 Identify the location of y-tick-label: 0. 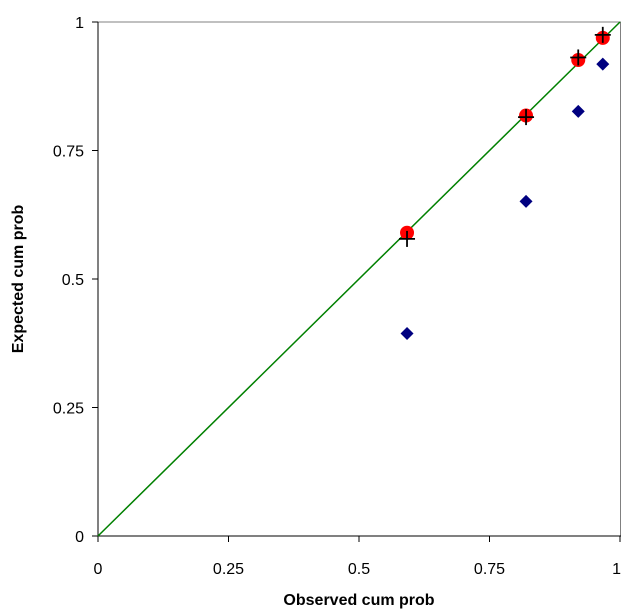
(79, 537).